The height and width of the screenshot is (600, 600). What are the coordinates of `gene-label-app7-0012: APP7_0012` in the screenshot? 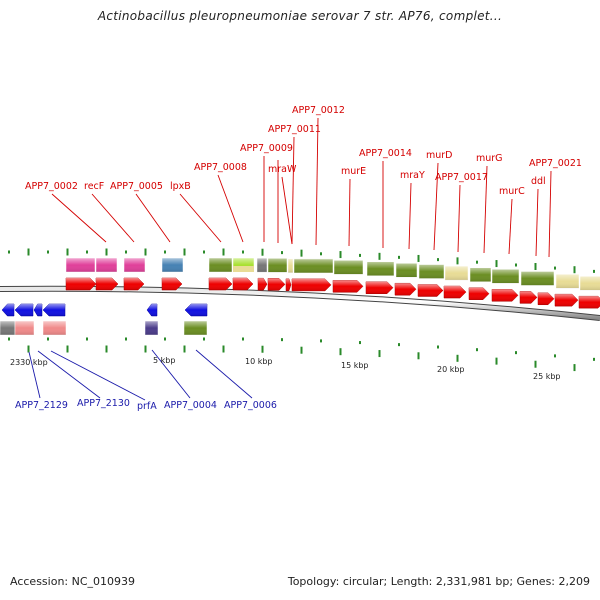 It's located at (318, 110).